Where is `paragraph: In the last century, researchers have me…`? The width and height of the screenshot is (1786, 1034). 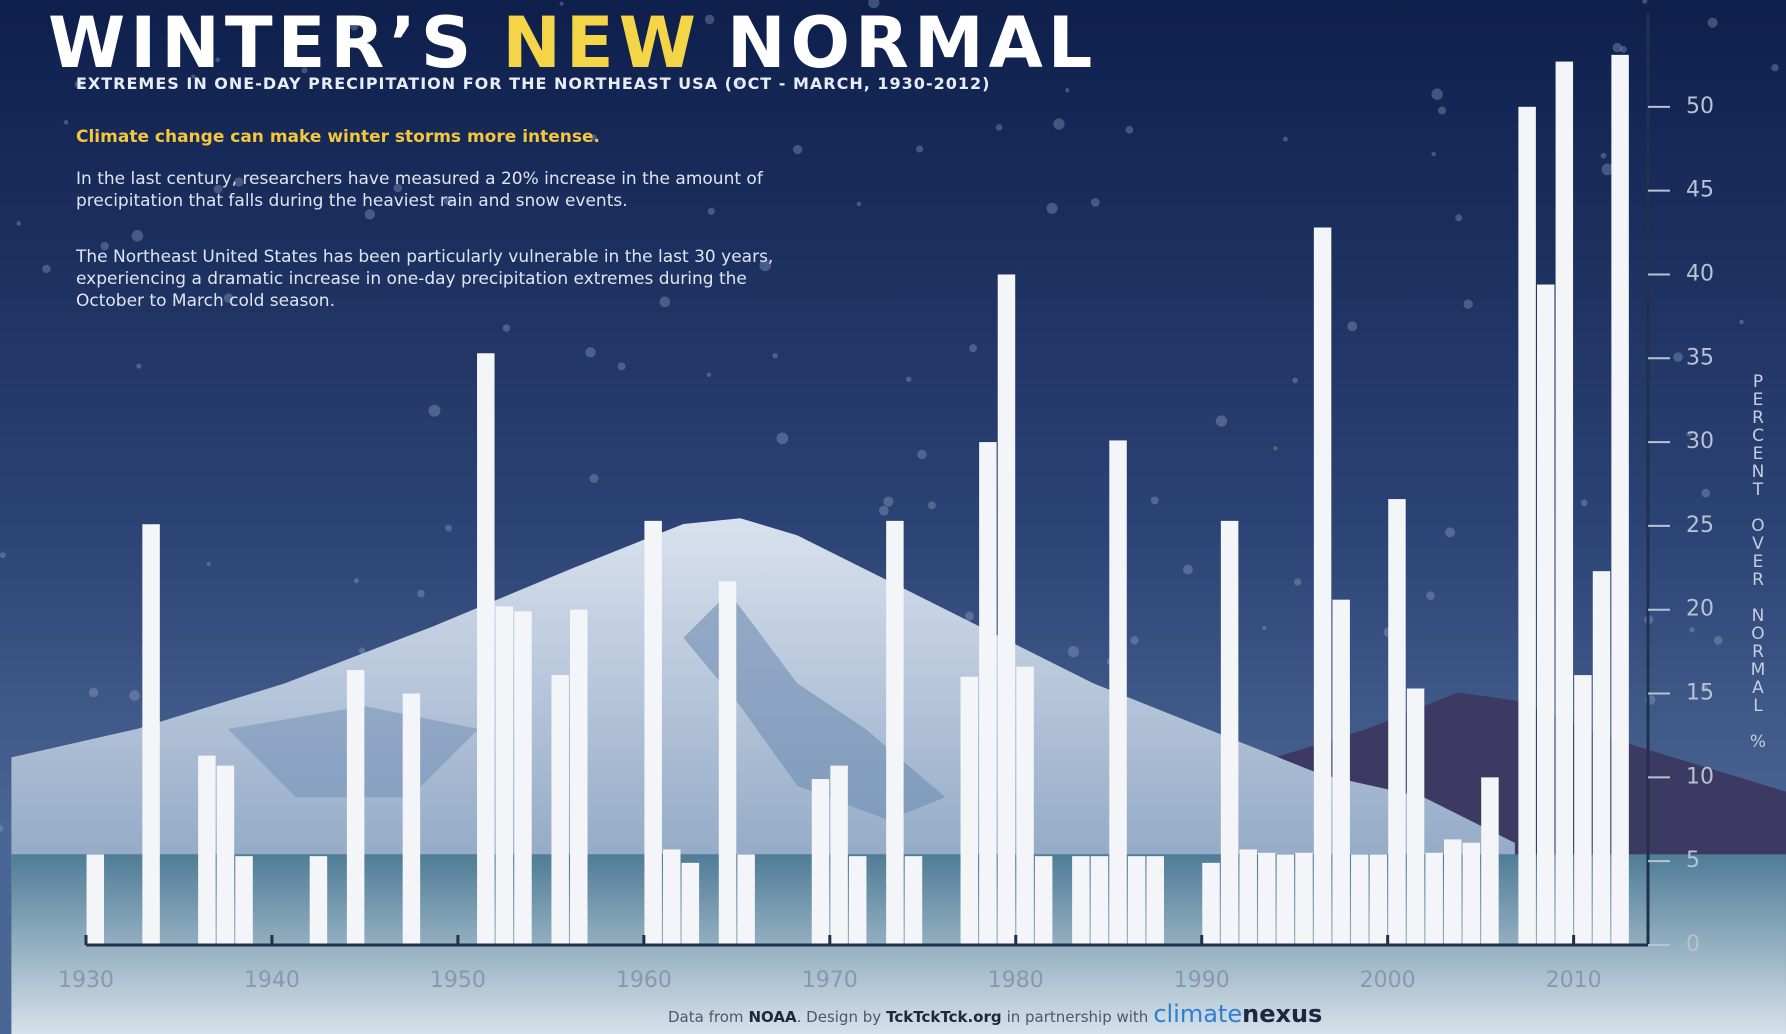
paragraph: In the last century, researchers have me… is located at coordinates (419, 190).